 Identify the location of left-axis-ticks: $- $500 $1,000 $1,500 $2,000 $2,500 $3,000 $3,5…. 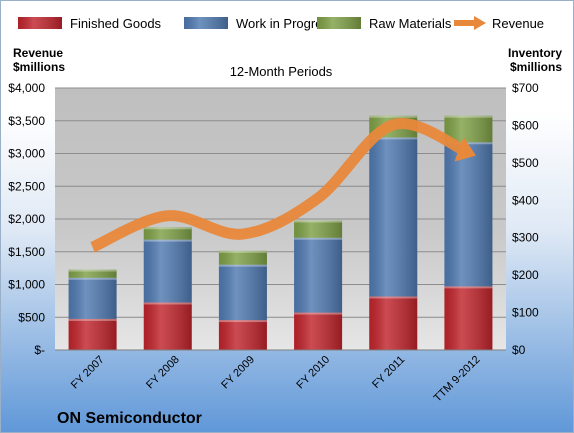
(26, 219).